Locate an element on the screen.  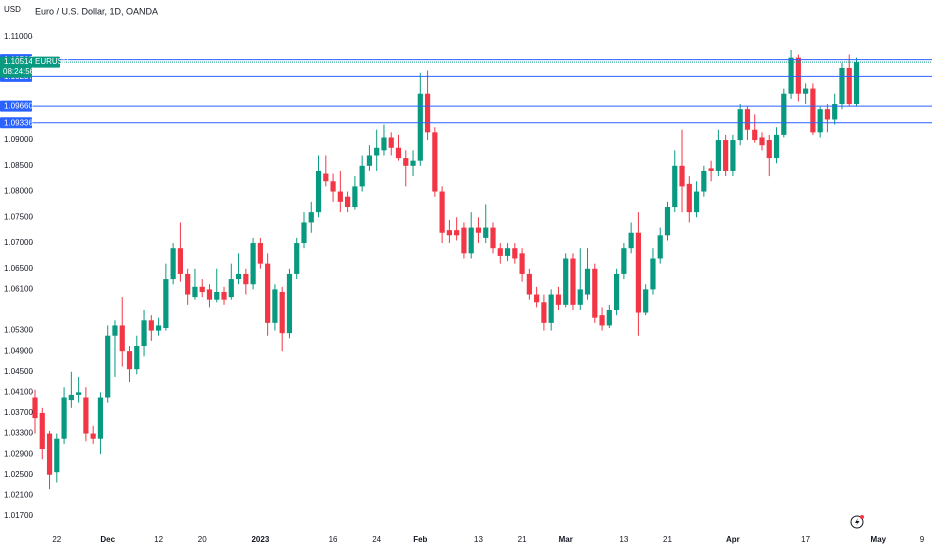
y-tick-label: 1.04900 is located at coordinates (18, 350).